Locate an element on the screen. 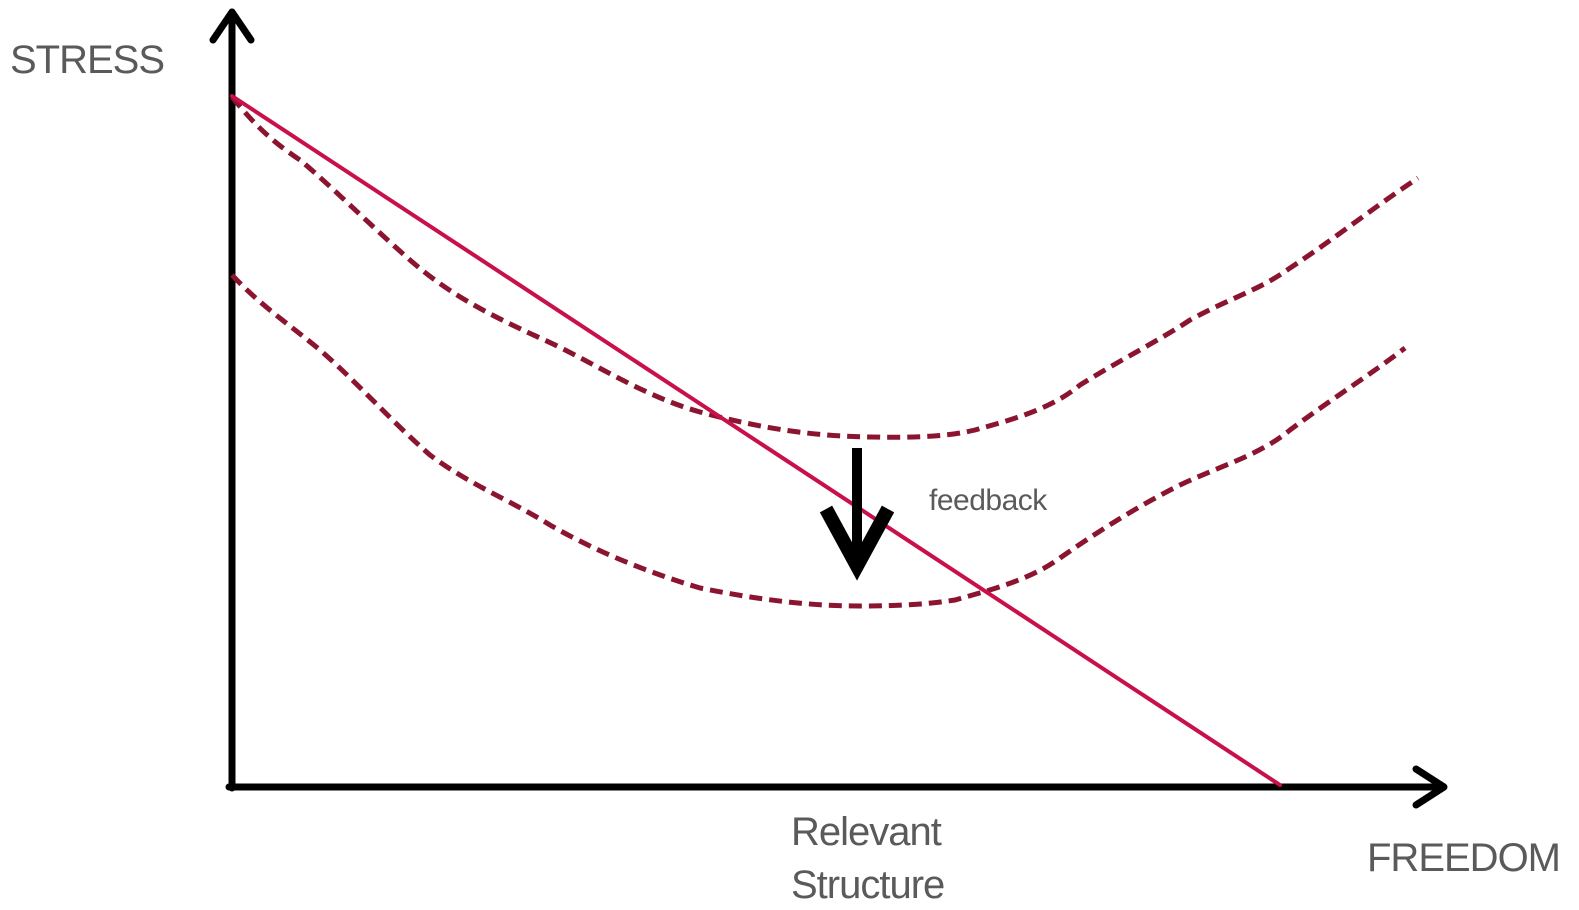  feedback-arrow-down-icon is located at coordinates (857, 543).